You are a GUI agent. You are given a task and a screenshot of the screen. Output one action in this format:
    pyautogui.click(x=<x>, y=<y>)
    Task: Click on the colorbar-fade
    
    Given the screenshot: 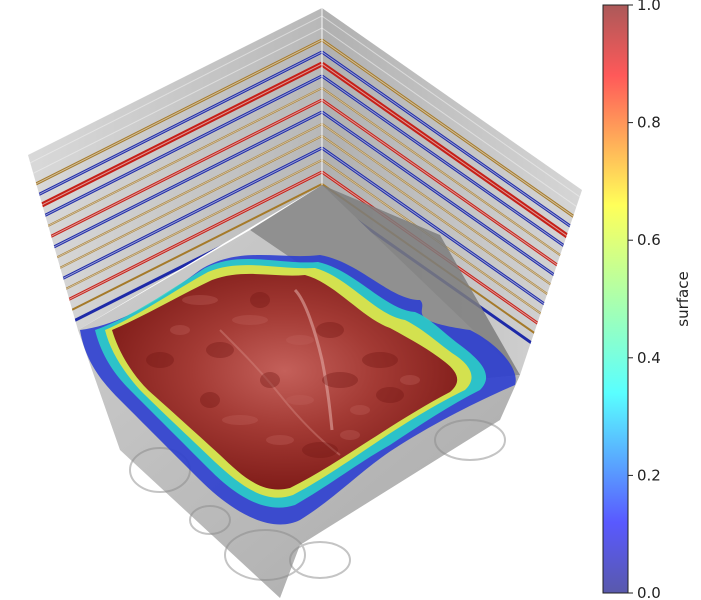 What is the action you would take?
    pyautogui.click(x=615, y=299)
    